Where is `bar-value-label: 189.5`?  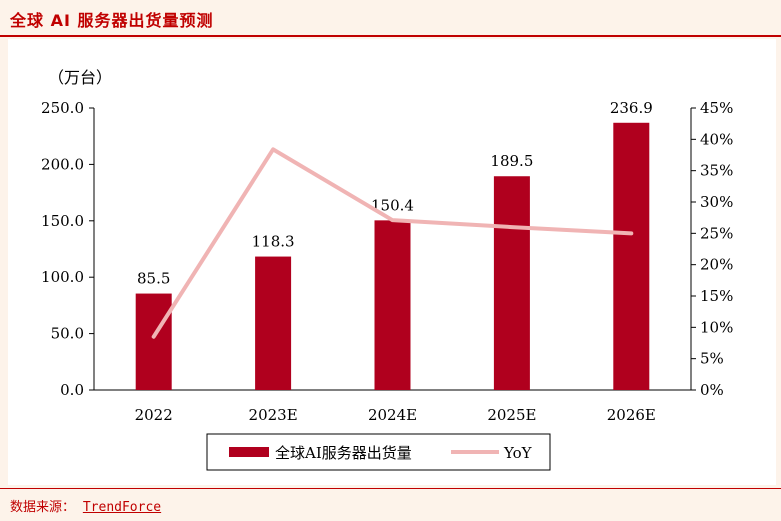
bar-value-label: 189.5 is located at coordinates (511, 161).